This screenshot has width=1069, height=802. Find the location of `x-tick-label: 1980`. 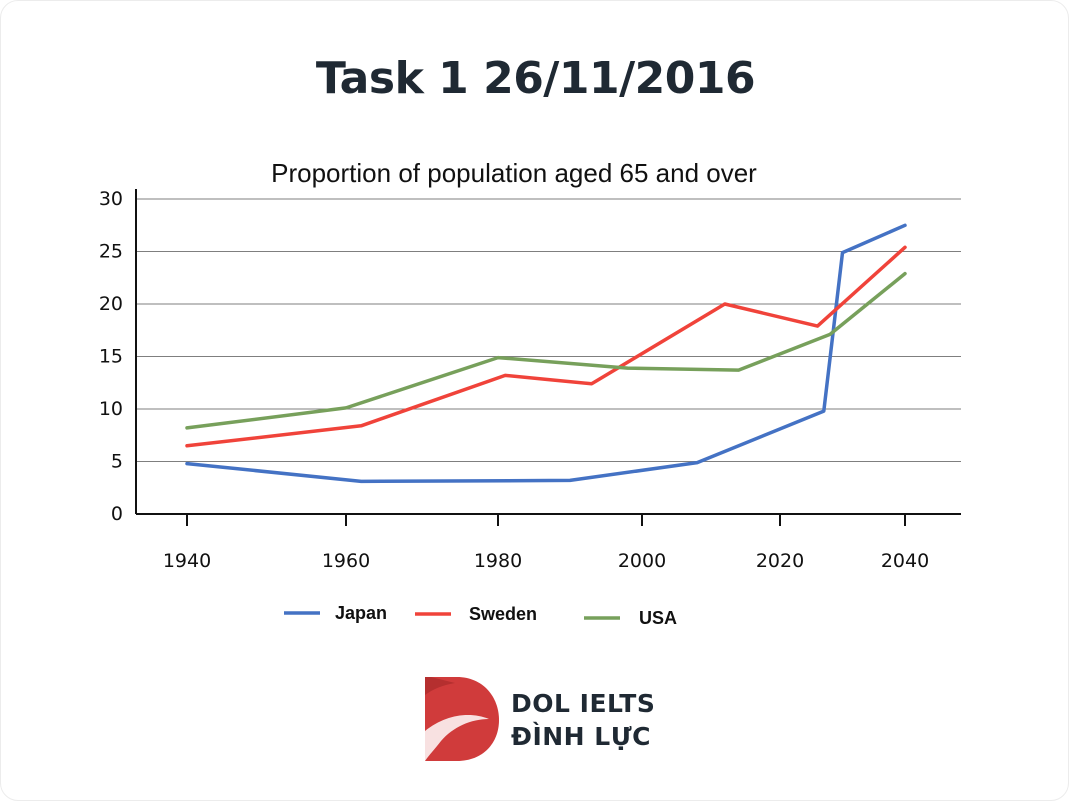

x-tick-label: 1980 is located at coordinates (498, 561).